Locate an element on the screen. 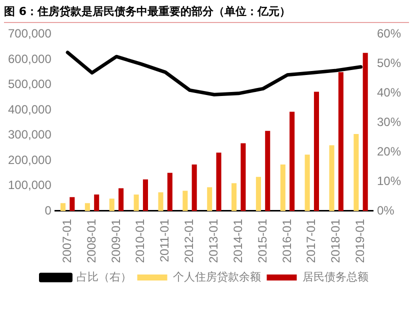 The image size is (413, 320). x-tick-label: 2008-01 is located at coordinates (91, 241).